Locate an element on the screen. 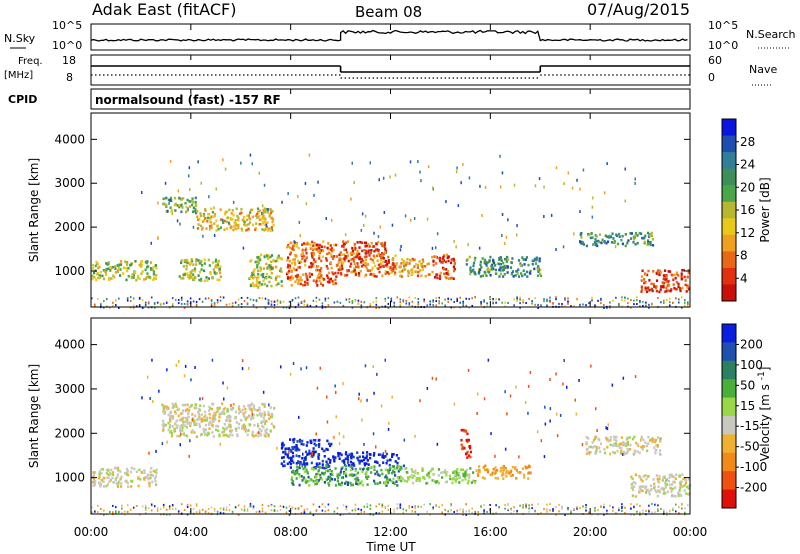  colorbar-swatch is located at coordinates (729, 425).